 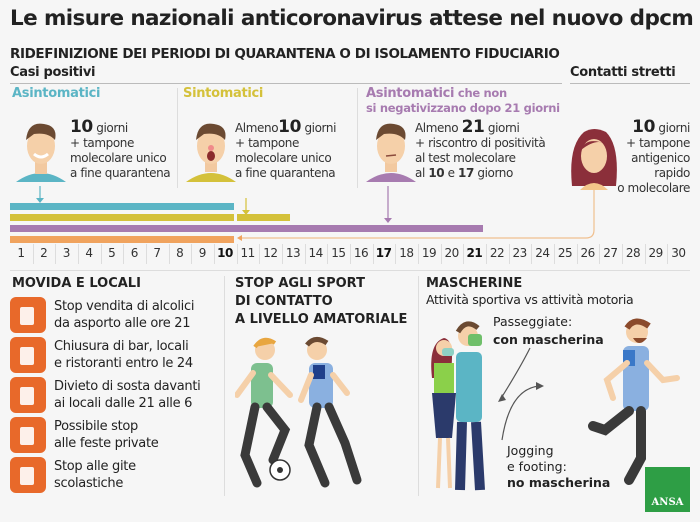 I want to click on day-label: 20, so click(x=452, y=253).